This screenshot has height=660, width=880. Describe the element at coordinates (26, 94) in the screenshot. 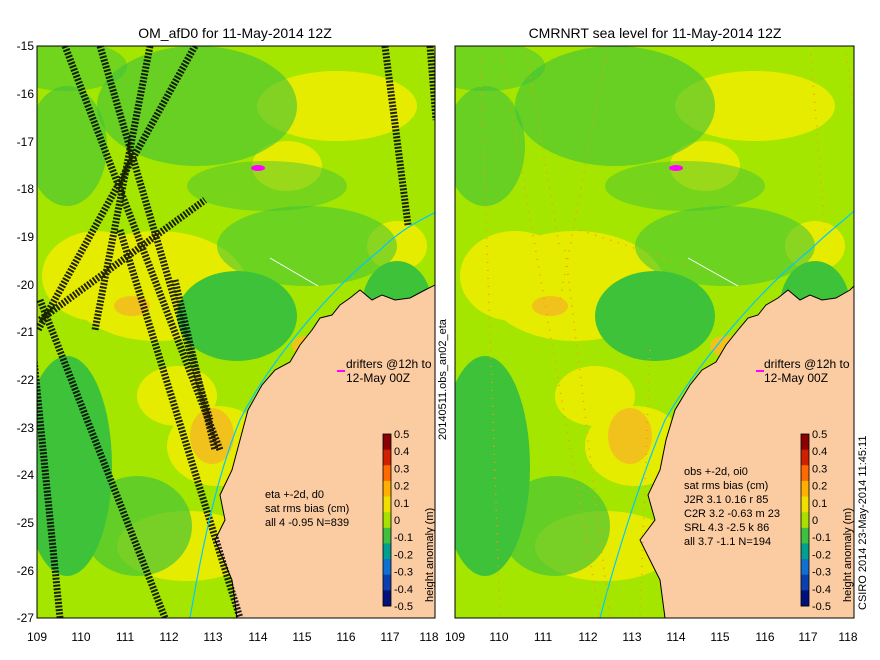

I see `svg-text: -16` at that location.